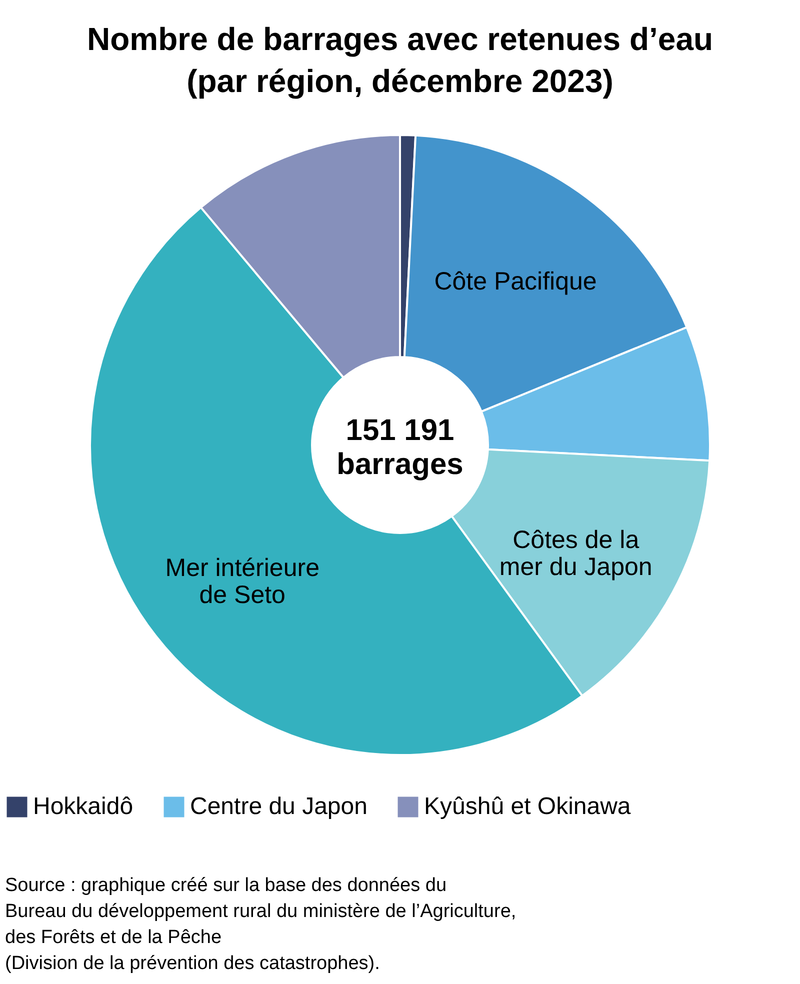 The height and width of the screenshot is (984, 800). I want to click on text: 151 191 barrages, so click(400, 447).